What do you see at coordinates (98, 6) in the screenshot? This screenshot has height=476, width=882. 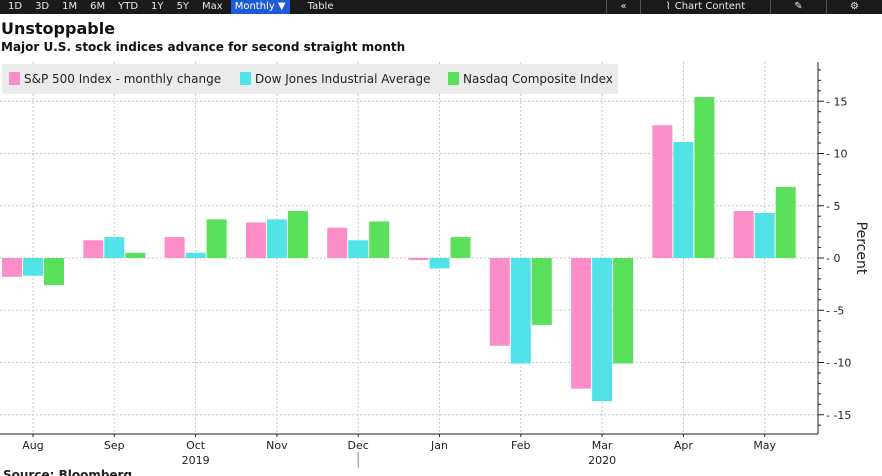 I see `range-6m-button: 6M` at bounding box center [98, 6].